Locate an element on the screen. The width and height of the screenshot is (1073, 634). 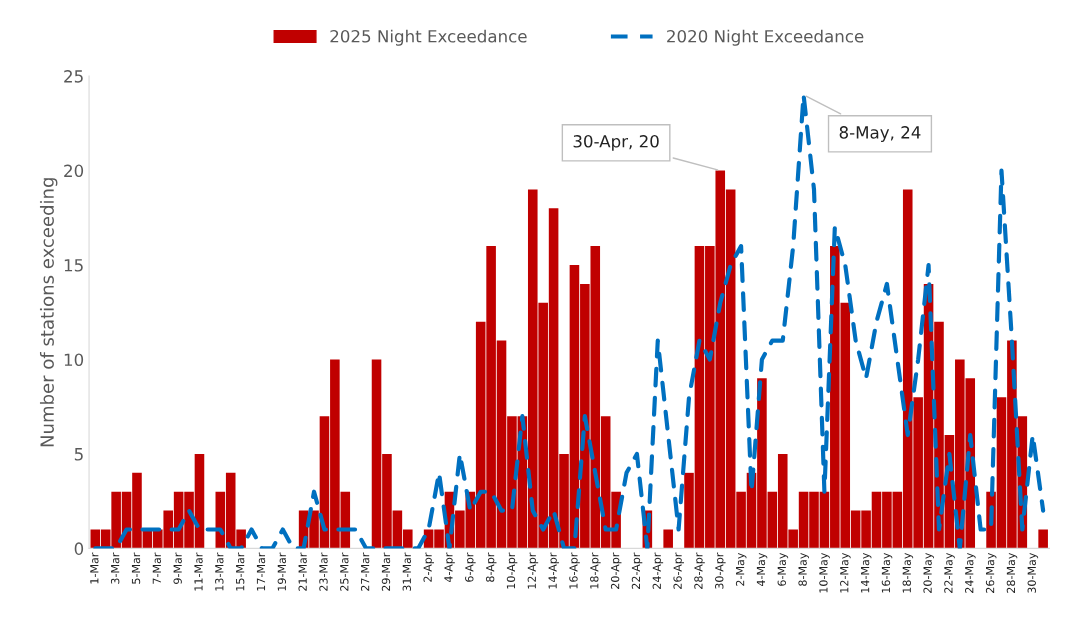
x-tick-label: 16-May is located at coordinates (887, 572).